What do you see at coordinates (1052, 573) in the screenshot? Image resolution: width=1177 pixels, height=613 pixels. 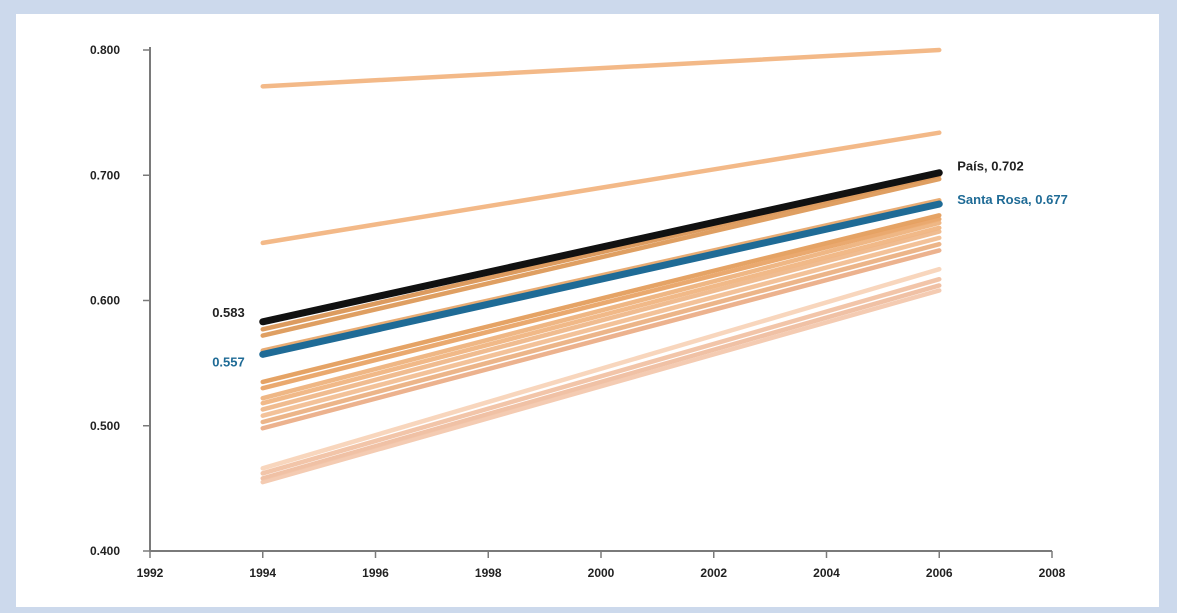 I see `x-tick-label: 2008` at bounding box center [1052, 573].